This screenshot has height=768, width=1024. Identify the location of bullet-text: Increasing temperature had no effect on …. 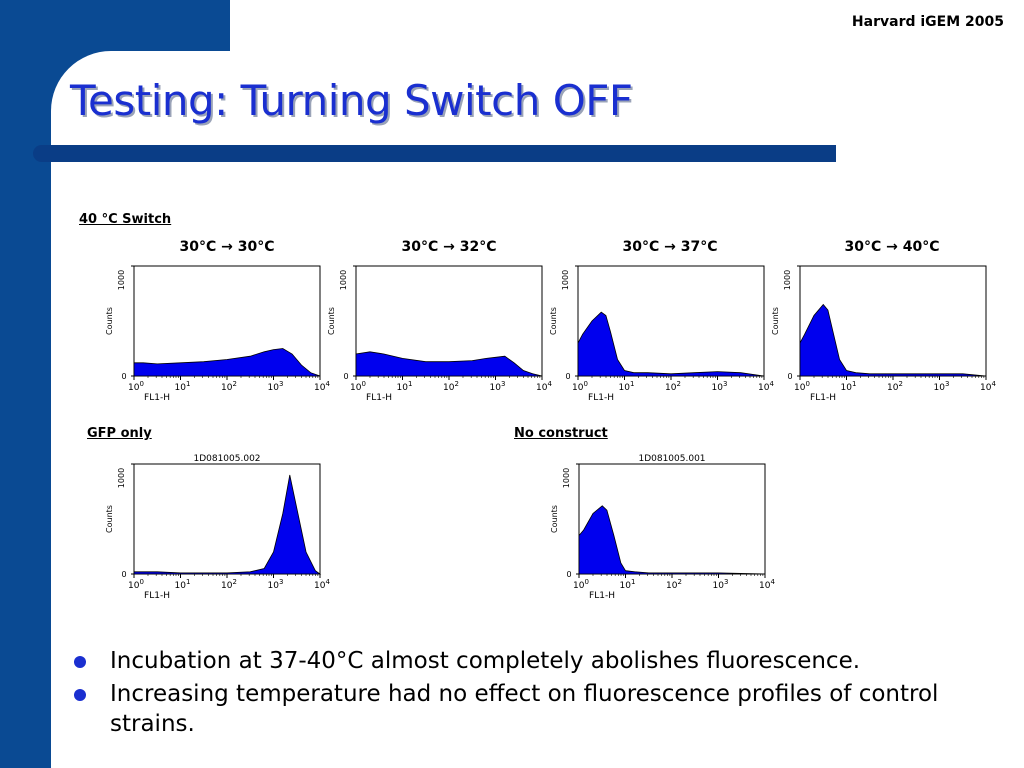
(524, 709).